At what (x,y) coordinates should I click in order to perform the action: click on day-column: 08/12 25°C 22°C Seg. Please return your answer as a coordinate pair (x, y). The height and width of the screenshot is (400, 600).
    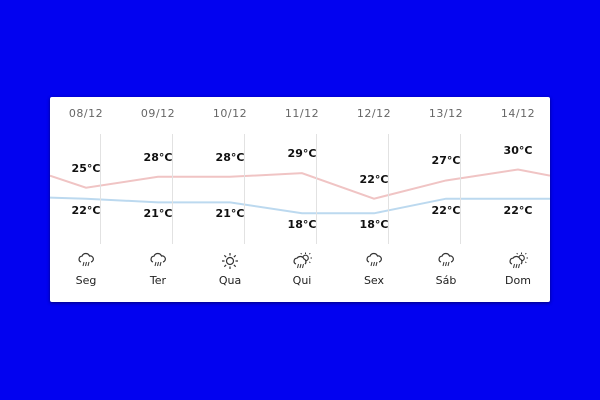
    Looking at the image, I should click on (86, 199).